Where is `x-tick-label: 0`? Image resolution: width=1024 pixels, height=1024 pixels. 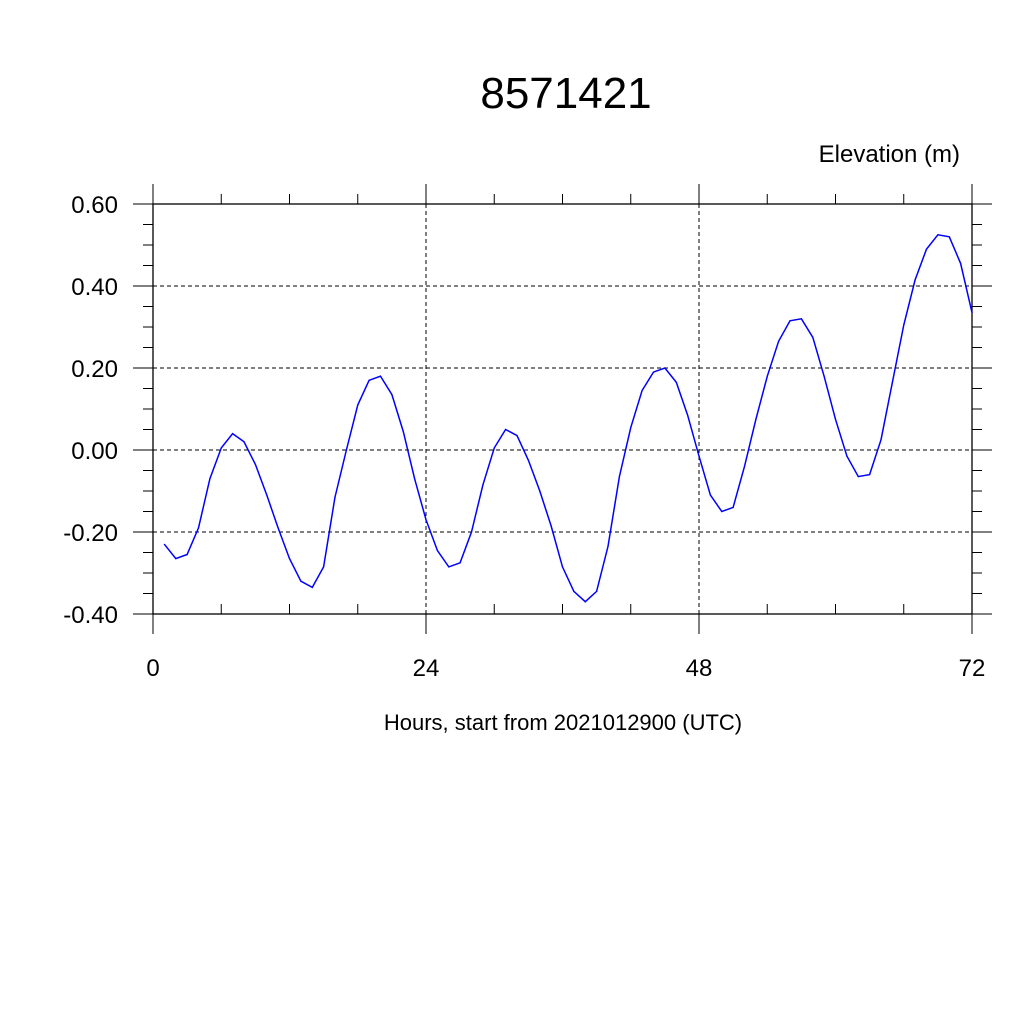 x-tick-label: 0 is located at coordinates (152, 668).